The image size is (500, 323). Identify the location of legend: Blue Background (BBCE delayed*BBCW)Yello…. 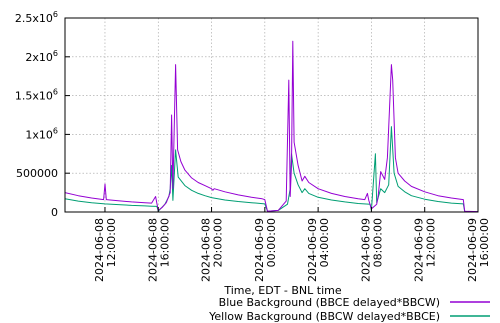
(349, 309).